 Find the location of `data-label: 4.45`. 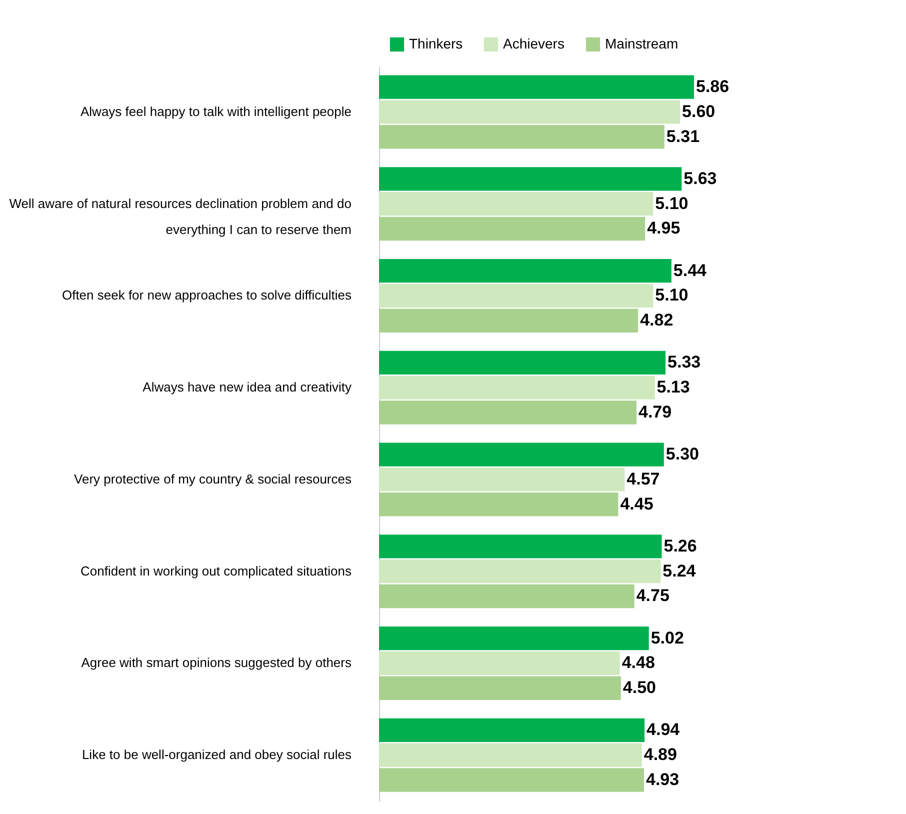

data-label: 4.45 is located at coordinates (637, 504).